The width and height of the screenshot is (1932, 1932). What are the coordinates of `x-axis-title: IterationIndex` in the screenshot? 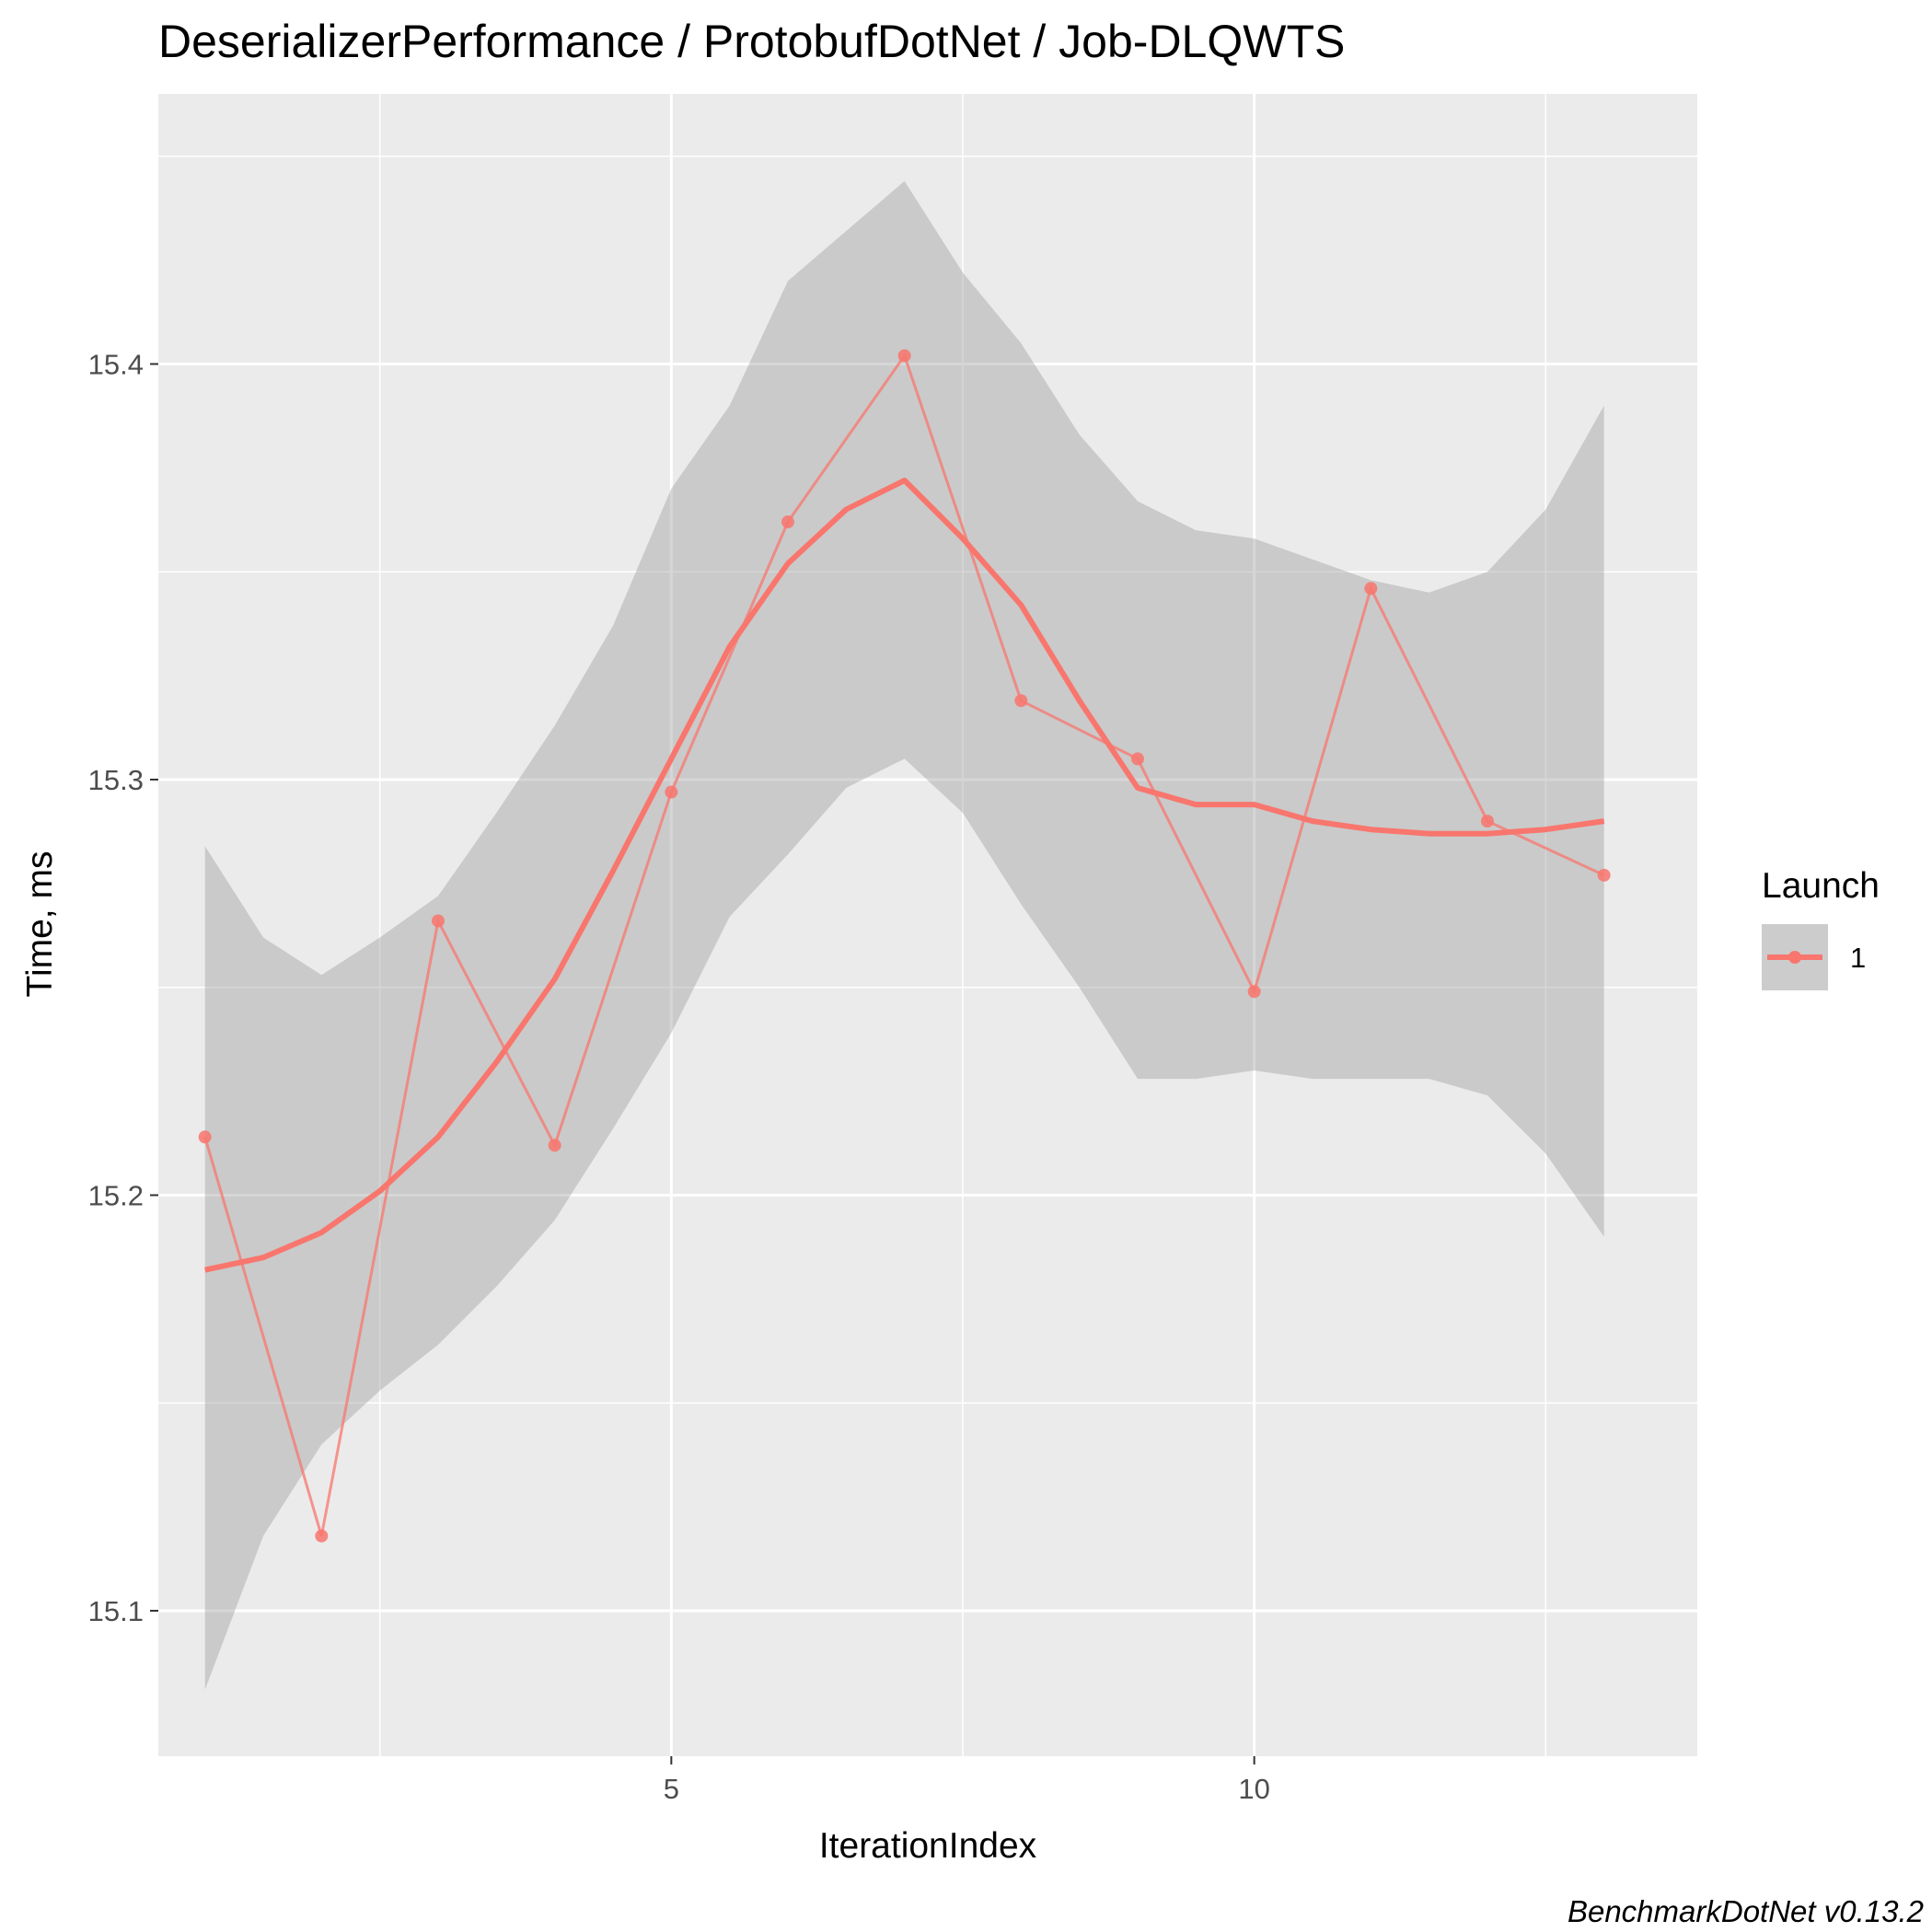 It's located at (928, 1846).